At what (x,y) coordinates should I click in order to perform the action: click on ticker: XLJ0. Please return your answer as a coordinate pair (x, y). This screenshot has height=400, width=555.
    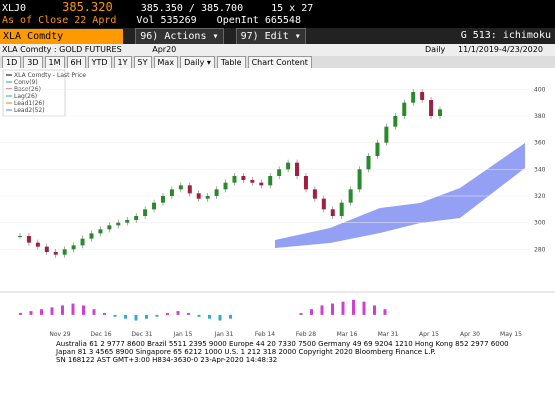
    Looking at the image, I should click on (14, 8).